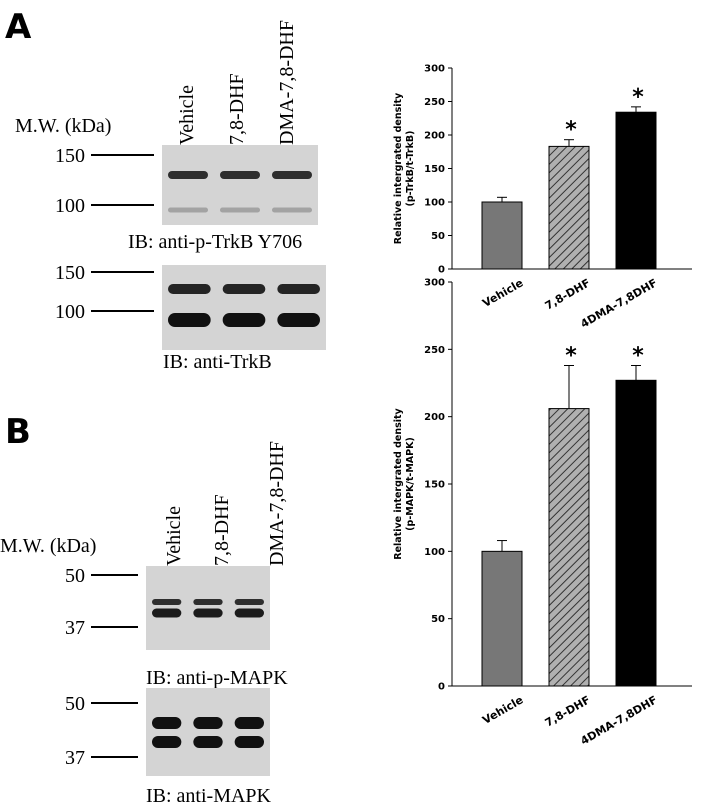  What do you see at coordinates (18, 27) in the screenshot?
I see `panel-label: A` at bounding box center [18, 27].